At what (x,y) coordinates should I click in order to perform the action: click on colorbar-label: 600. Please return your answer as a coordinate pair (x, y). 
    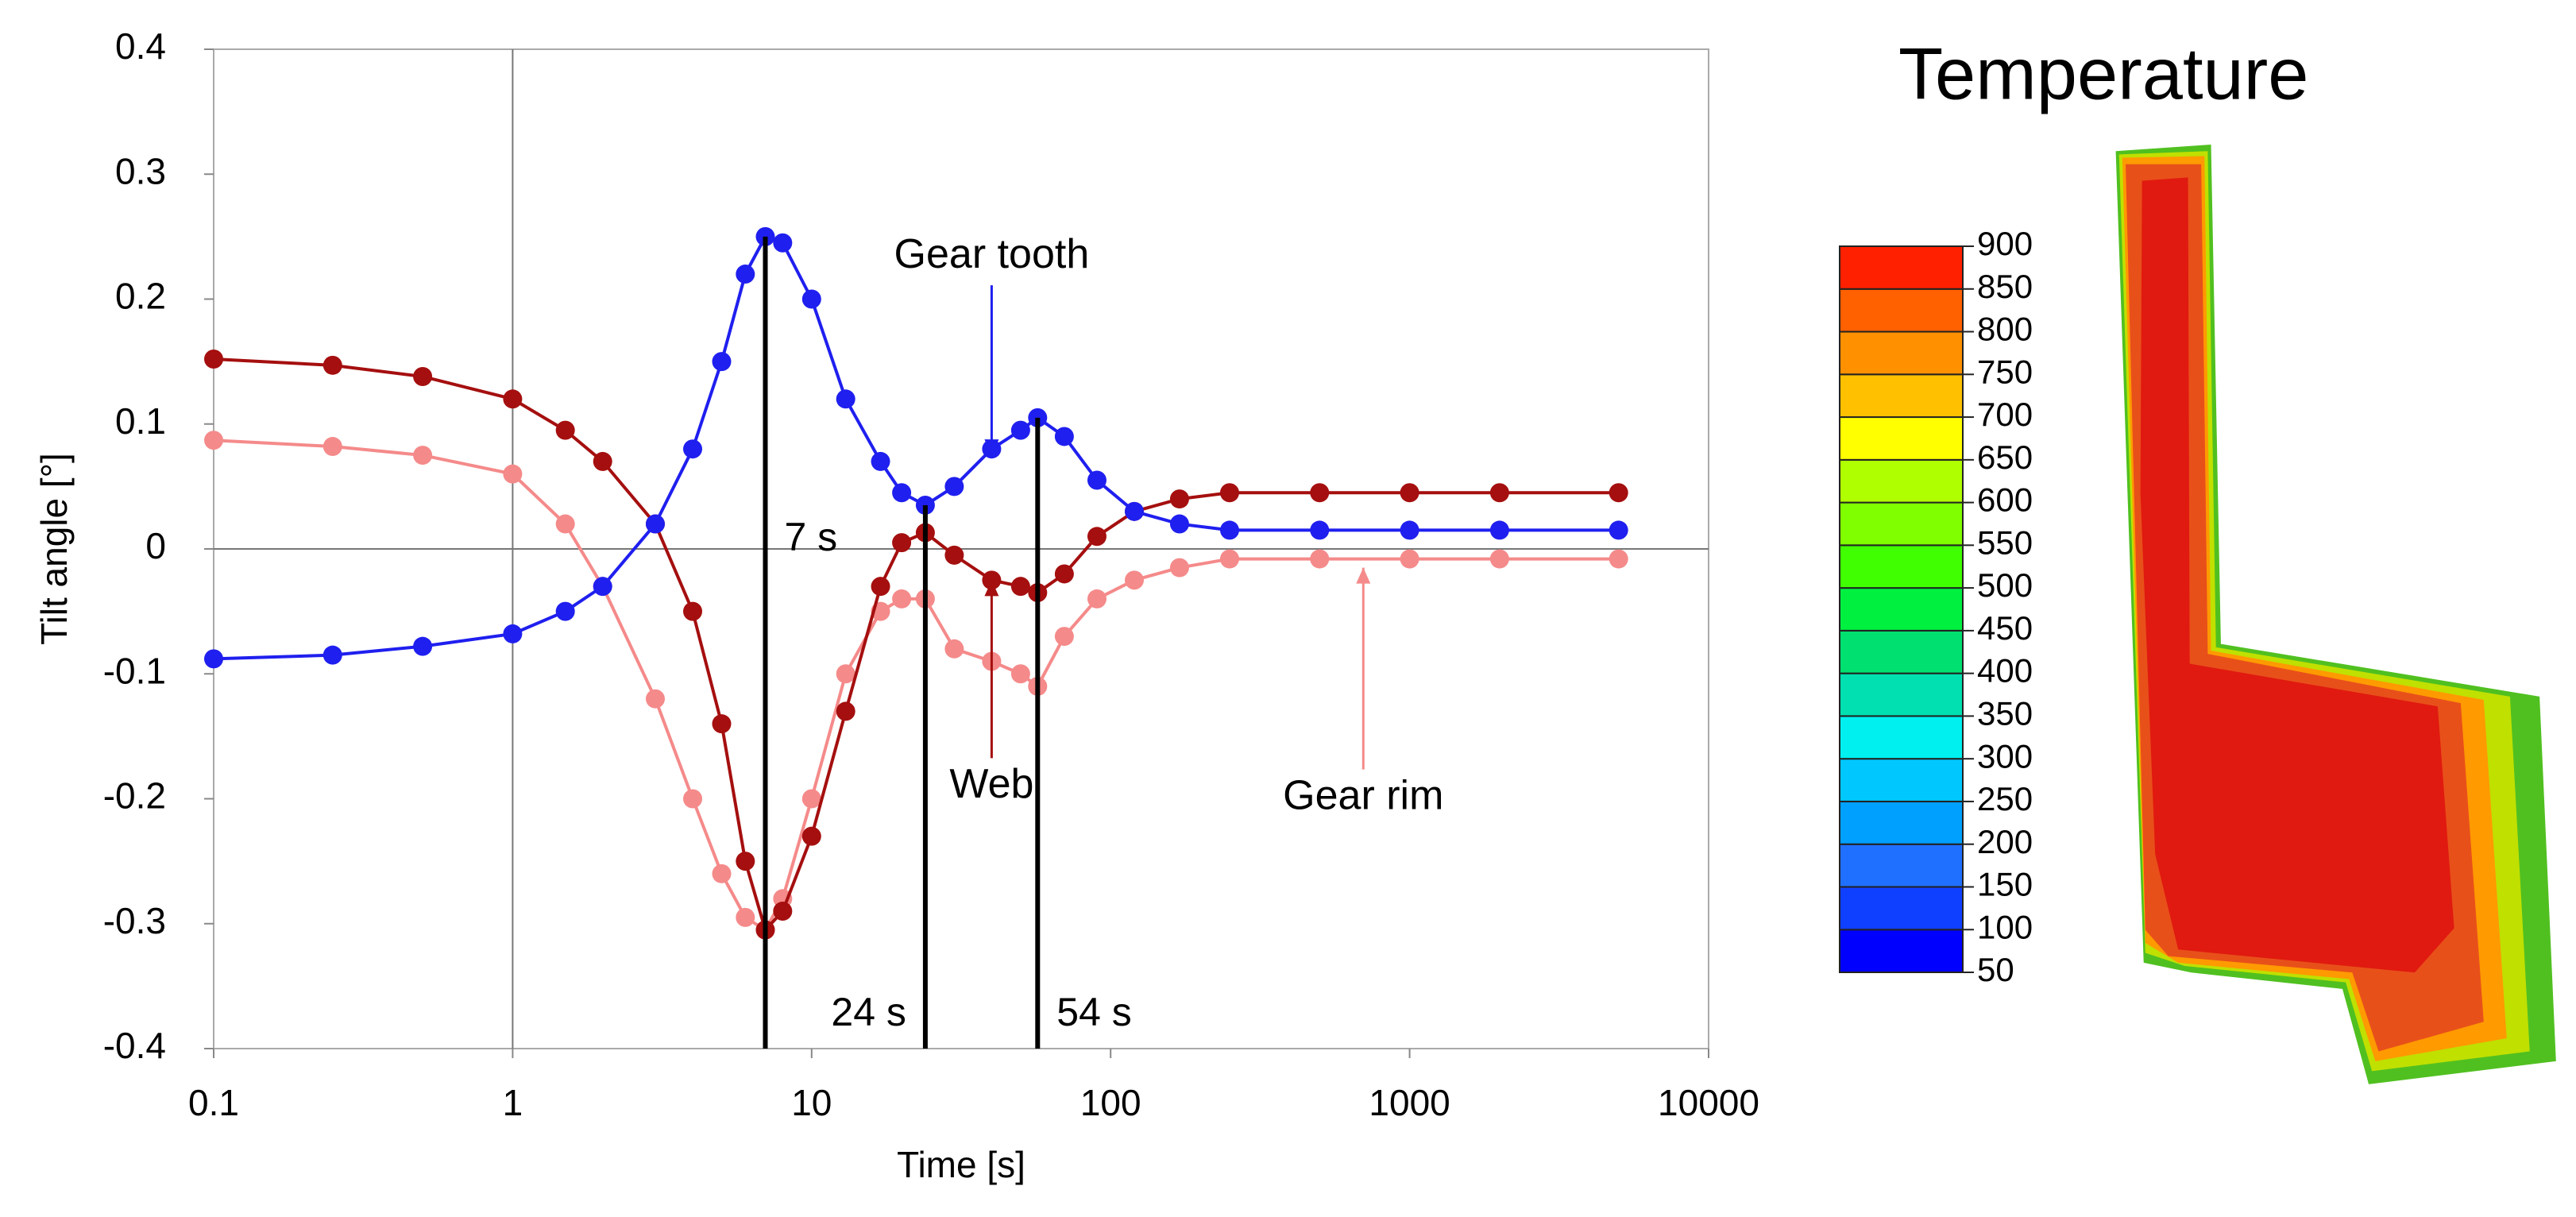
    Looking at the image, I should click on (2005, 500).